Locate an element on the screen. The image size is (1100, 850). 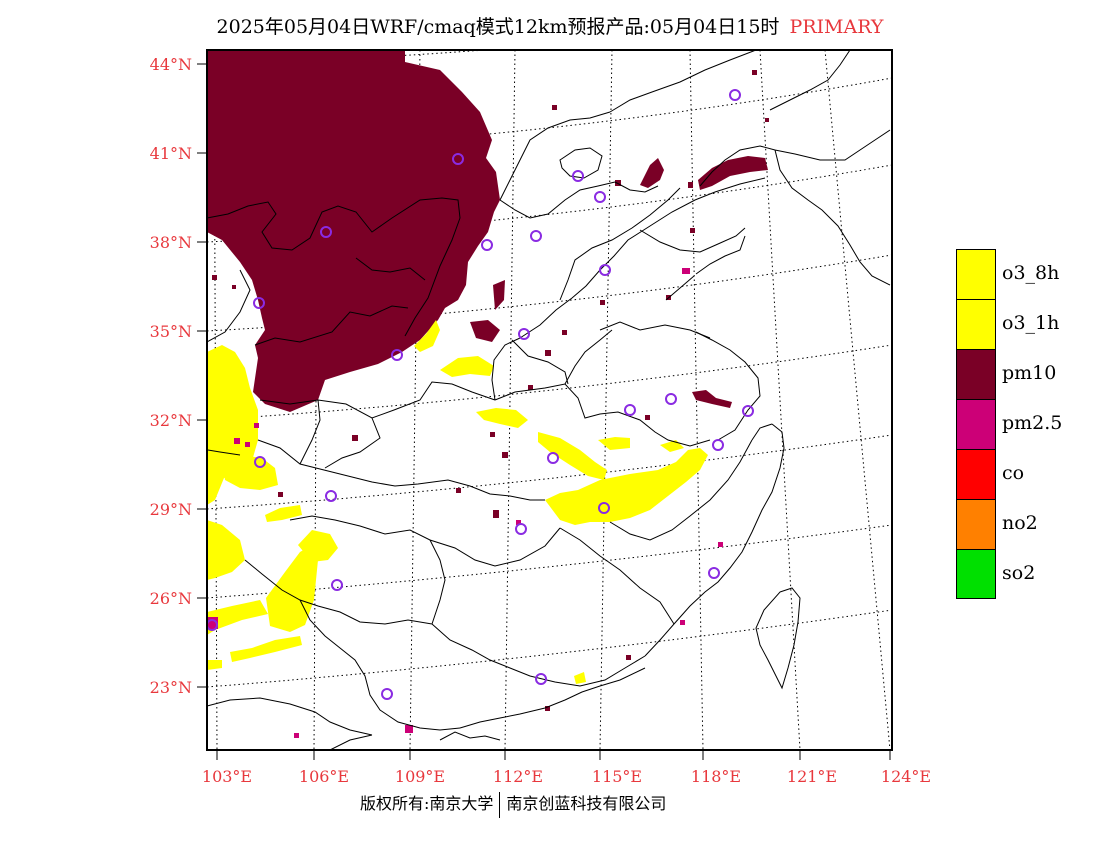
lon-label: 106°E is located at coordinates (324, 776).